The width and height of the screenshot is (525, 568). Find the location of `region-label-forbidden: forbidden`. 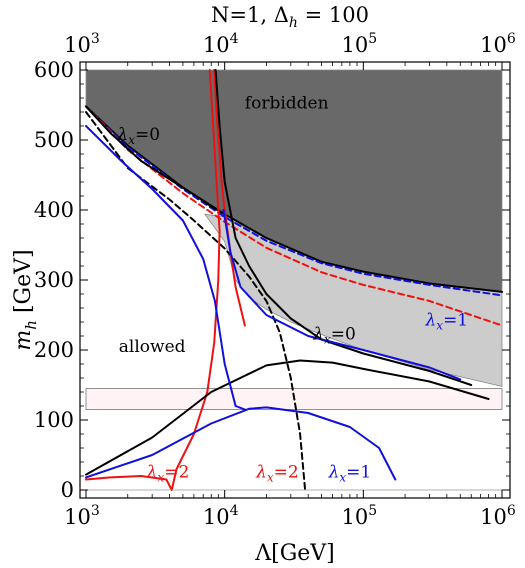

region-label-forbidden: forbidden is located at coordinates (287, 104).